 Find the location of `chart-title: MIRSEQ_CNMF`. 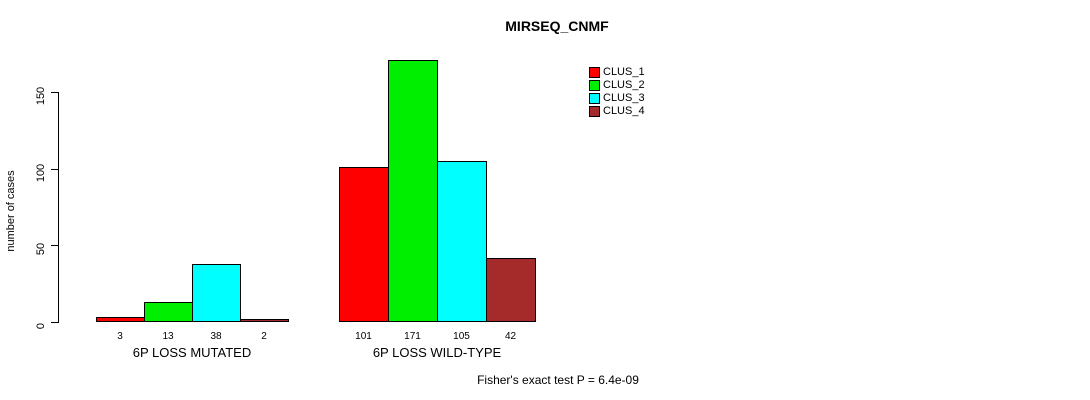

chart-title: MIRSEQ_CNMF is located at coordinates (557, 26).